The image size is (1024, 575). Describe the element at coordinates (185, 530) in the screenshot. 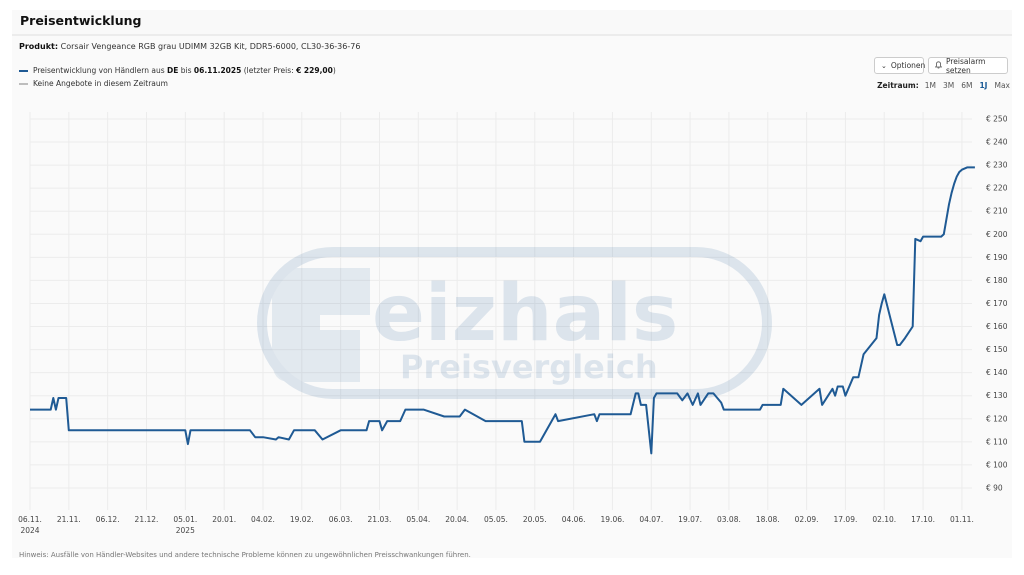

I see `svg-text: 2025` at that location.